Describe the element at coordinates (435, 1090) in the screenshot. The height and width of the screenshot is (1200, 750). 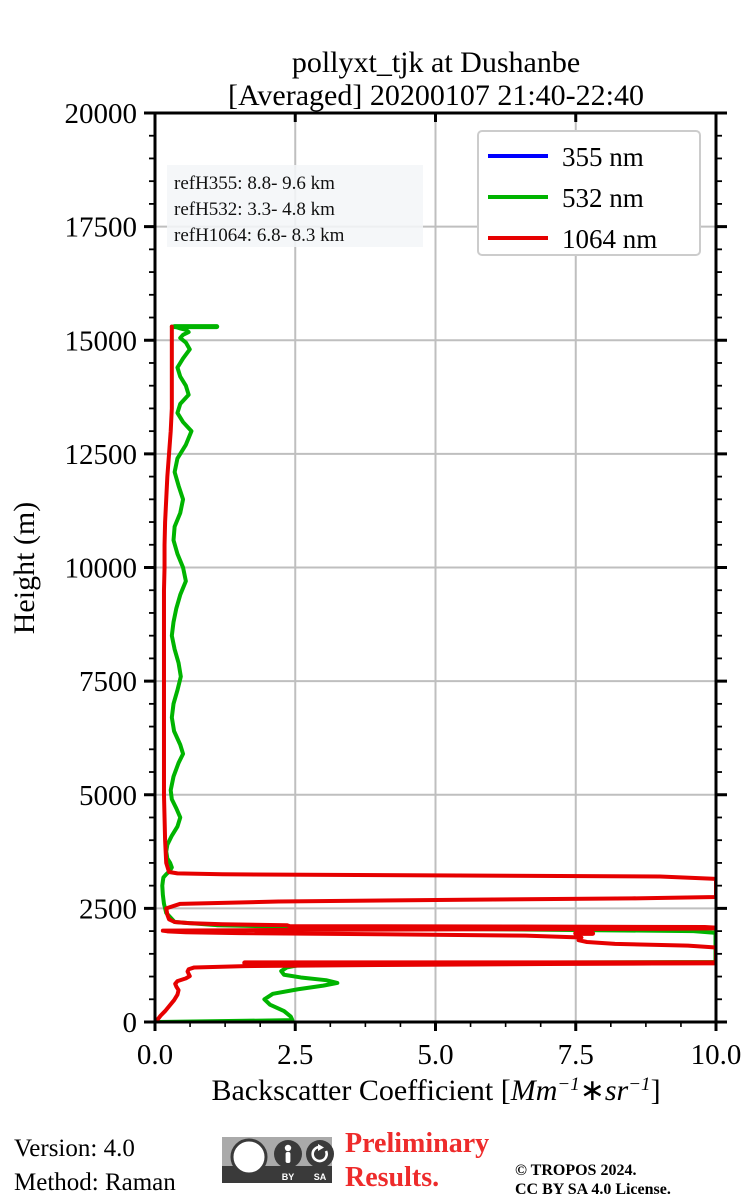
I see `x-axis-label: Backscatter Coefficient [Mm−1∗sr−1]` at that location.